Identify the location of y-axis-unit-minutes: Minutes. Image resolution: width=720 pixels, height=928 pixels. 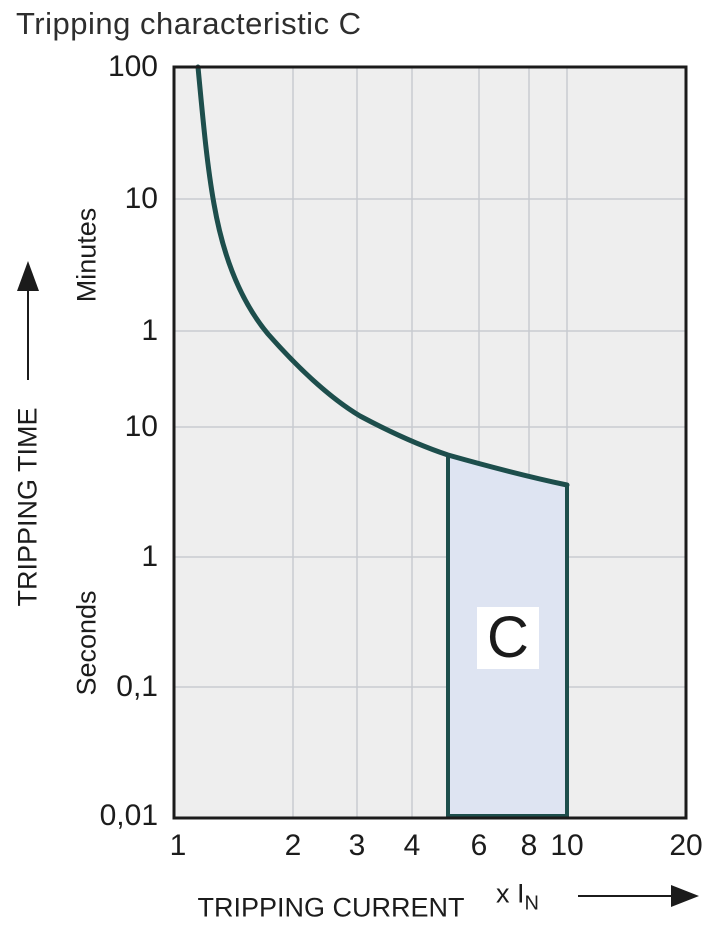
(86, 255).